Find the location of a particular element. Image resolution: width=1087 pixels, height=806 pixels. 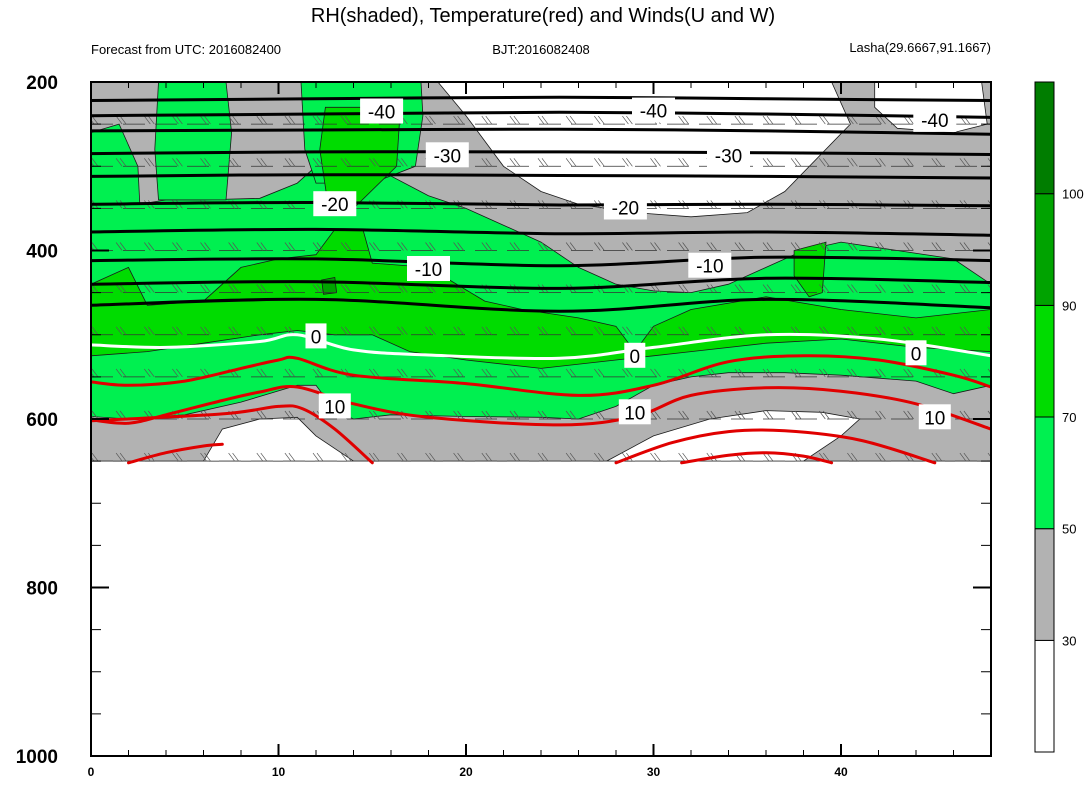

y-tick-label: 400 is located at coordinates (42, 252).